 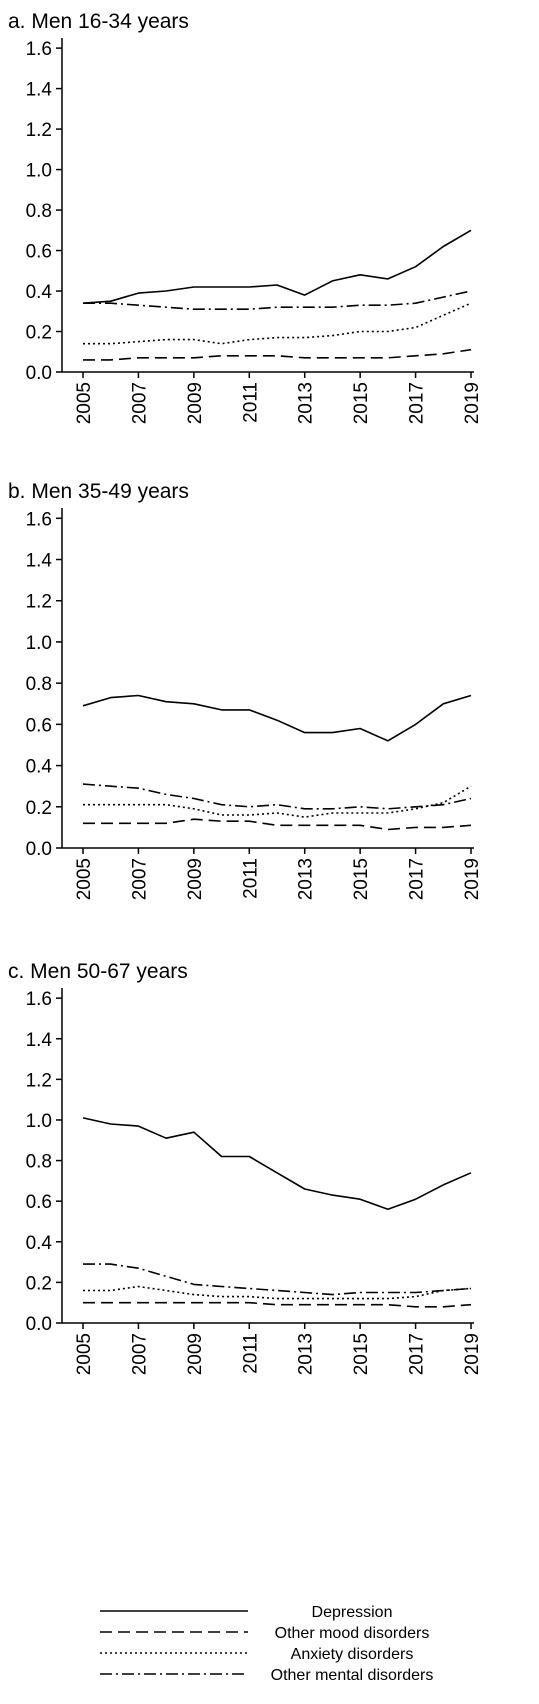 I want to click on panel-title: b. Men 35-49 years, so click(x=98, y=491).